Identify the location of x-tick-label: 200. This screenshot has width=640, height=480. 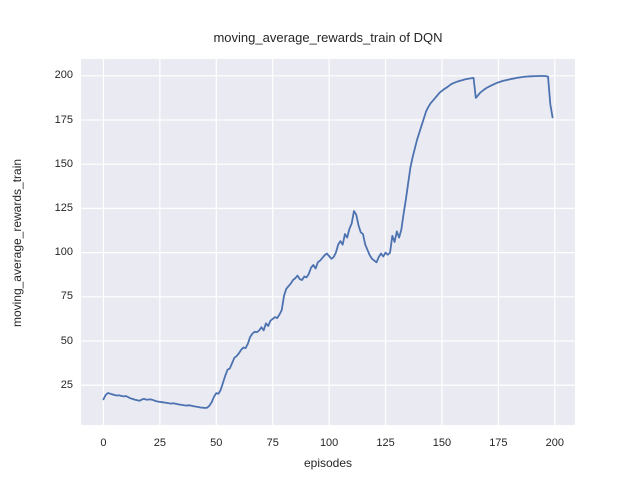
(554, 443).